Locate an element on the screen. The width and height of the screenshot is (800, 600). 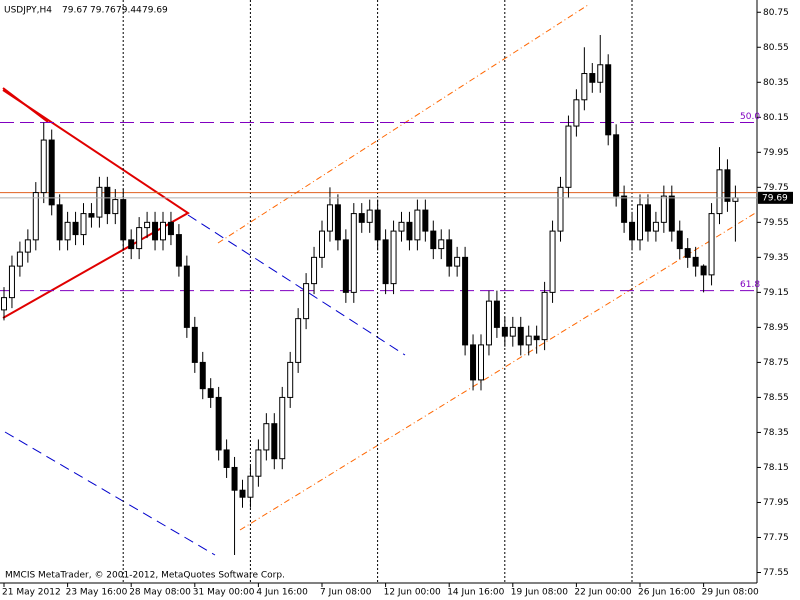
x-tick-label: 29 Jun 08:00 is located at coordinates (730, 593).